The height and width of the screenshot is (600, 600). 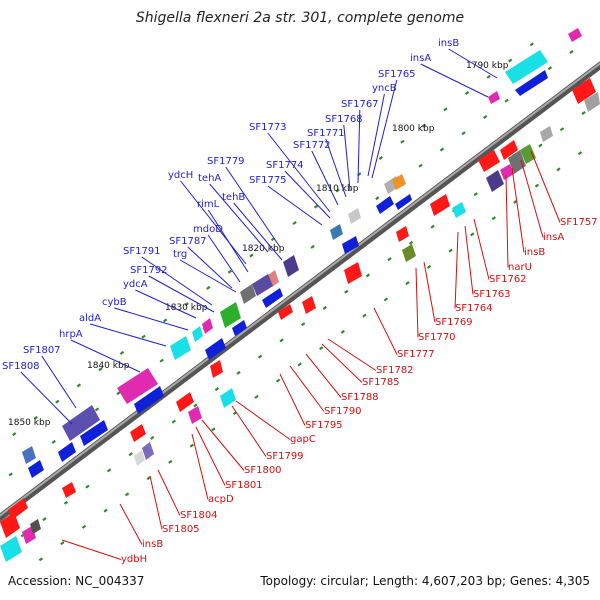 What do you see at coordinates (221, 499) in the screenshot?
I see `gene-label: acpD` at bounding box center [221, 499].